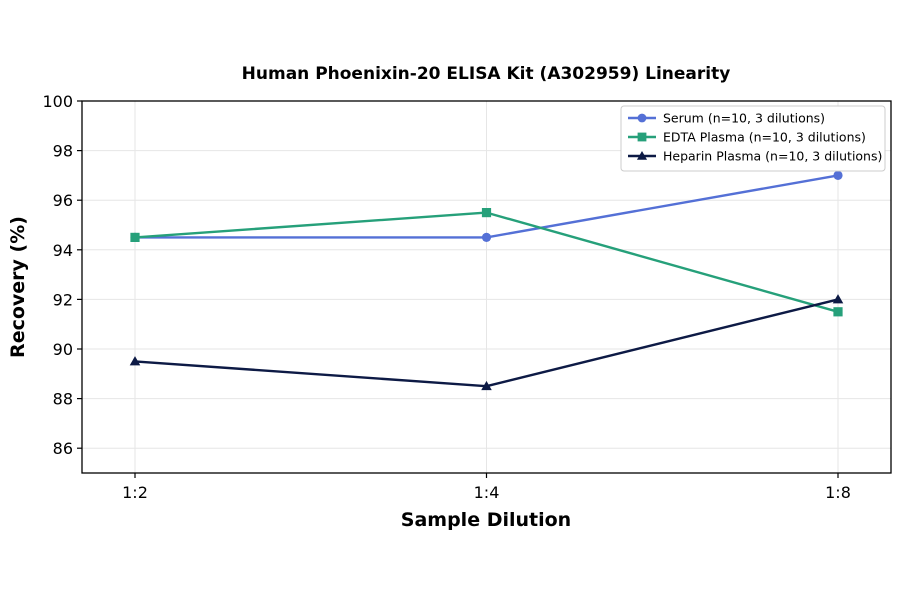 The width and height of the screenshot is (900, 594). I want to click on legend-entry: EDTA Plasma (n=10, 3 dilutions), so click(747, 137).